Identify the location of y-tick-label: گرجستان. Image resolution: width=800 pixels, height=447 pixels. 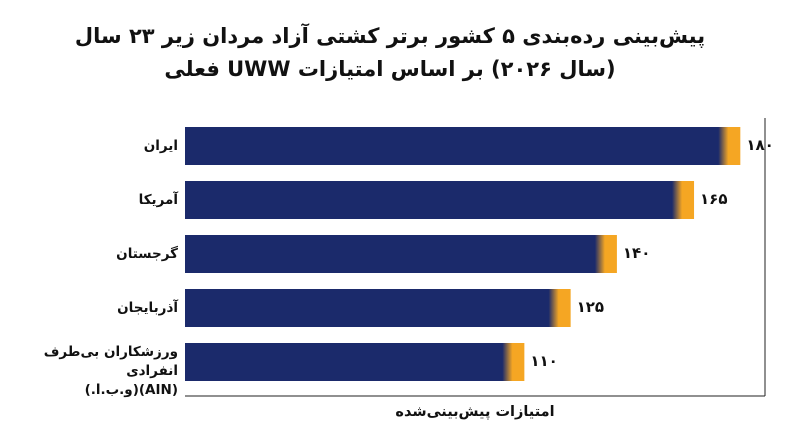
(147, 253).